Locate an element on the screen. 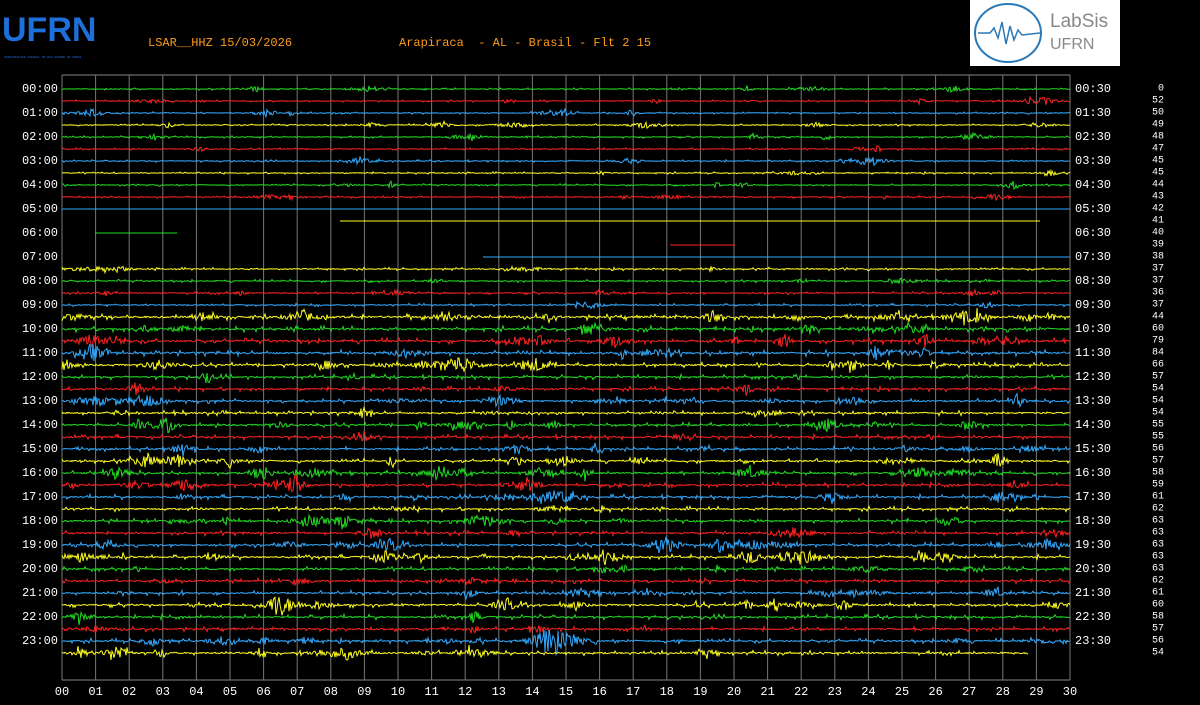 This screenshot has width=1200, height=705. row-value: 58 is located at coordinates (1158, 473).